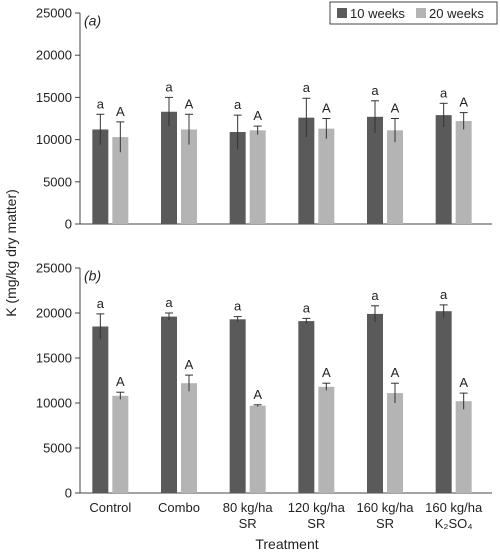 The image size is (500, 560). I want to click on legend-swatch-20-weeks, so click(421, 13).